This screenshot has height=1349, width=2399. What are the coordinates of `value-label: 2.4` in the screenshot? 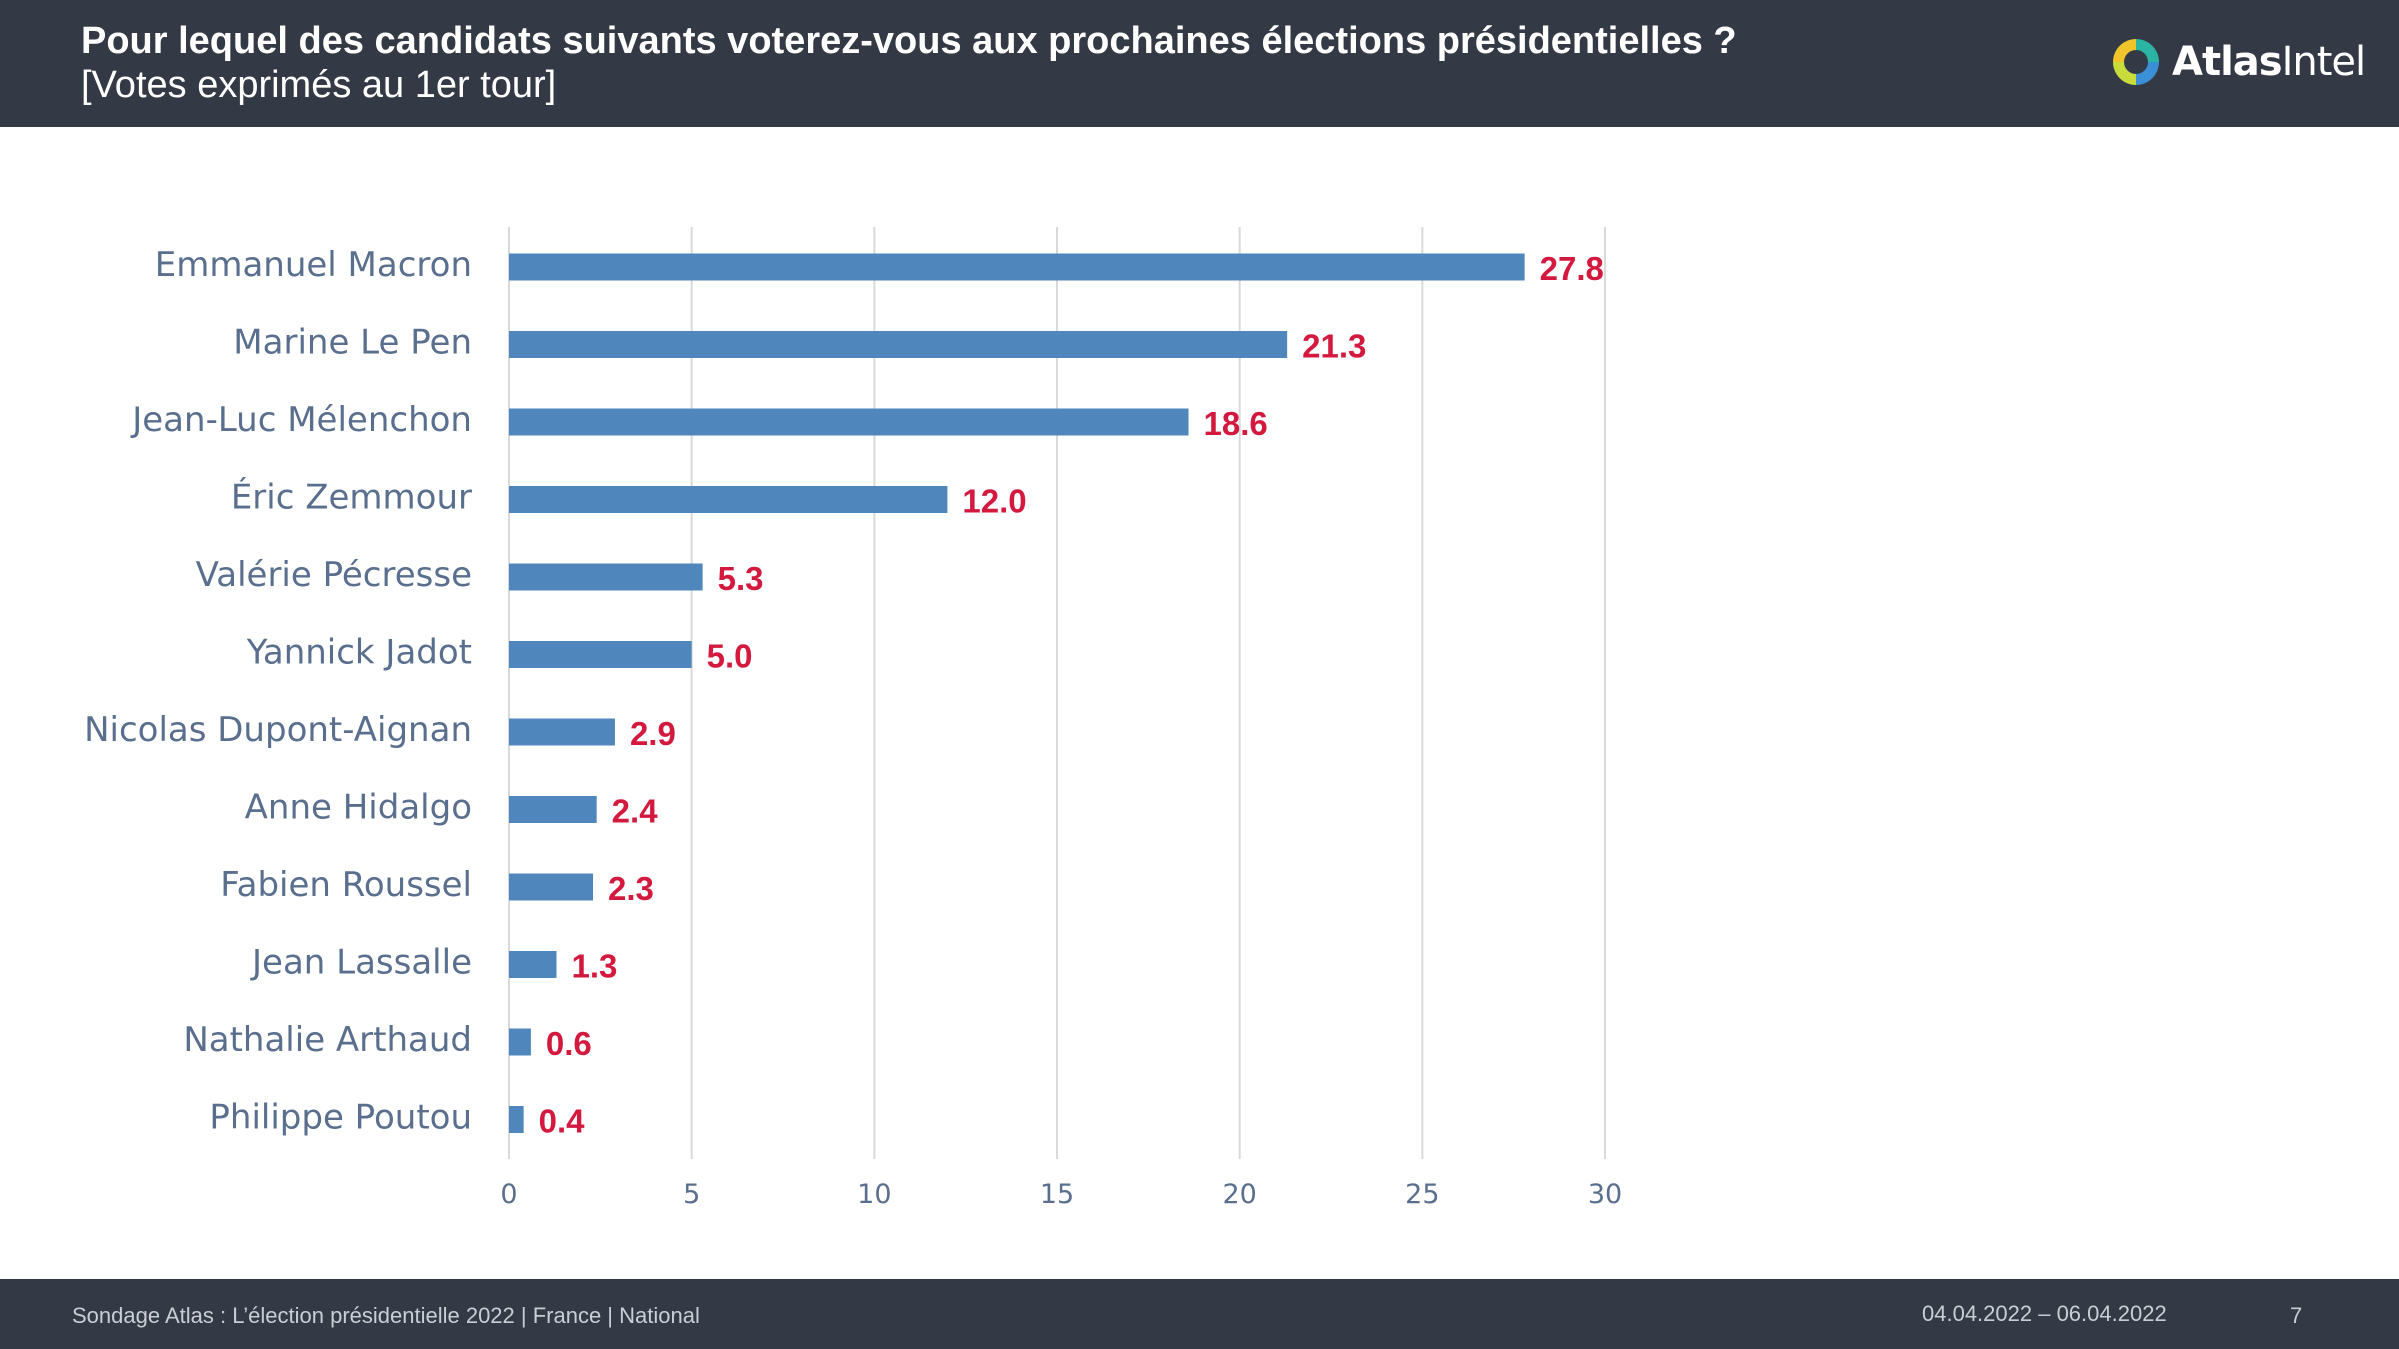 It's located at (635, 811).